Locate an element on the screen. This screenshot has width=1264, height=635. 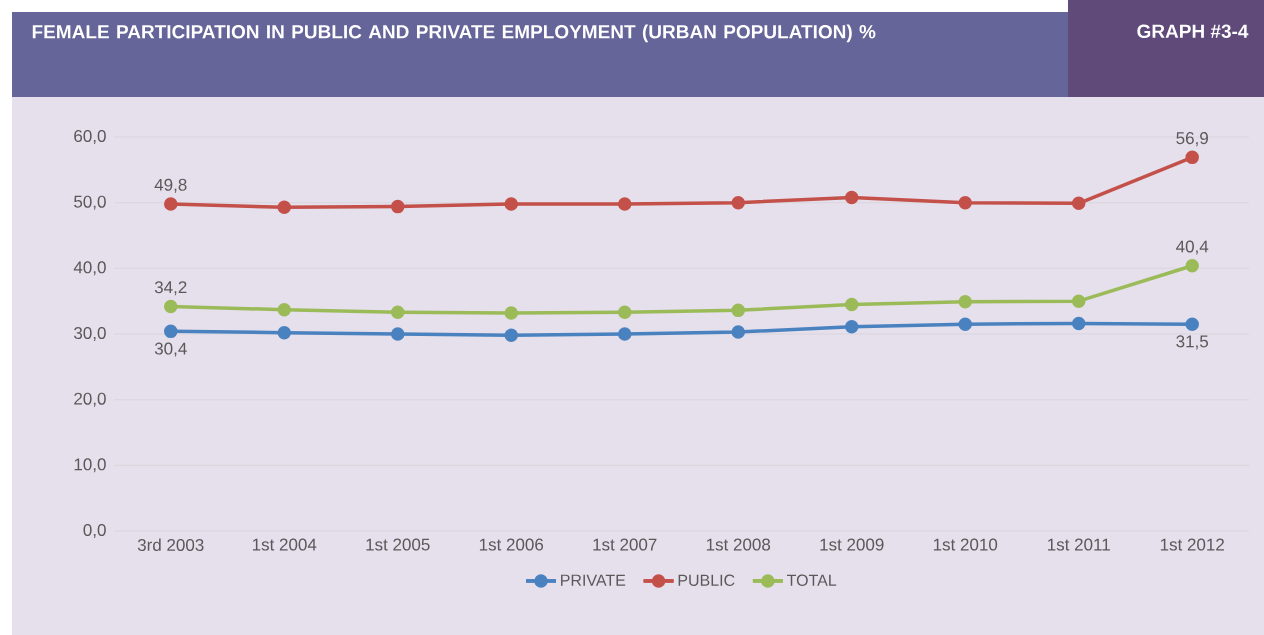
x-tick-label: 1st 2004 is located at coordinates (284, 544).